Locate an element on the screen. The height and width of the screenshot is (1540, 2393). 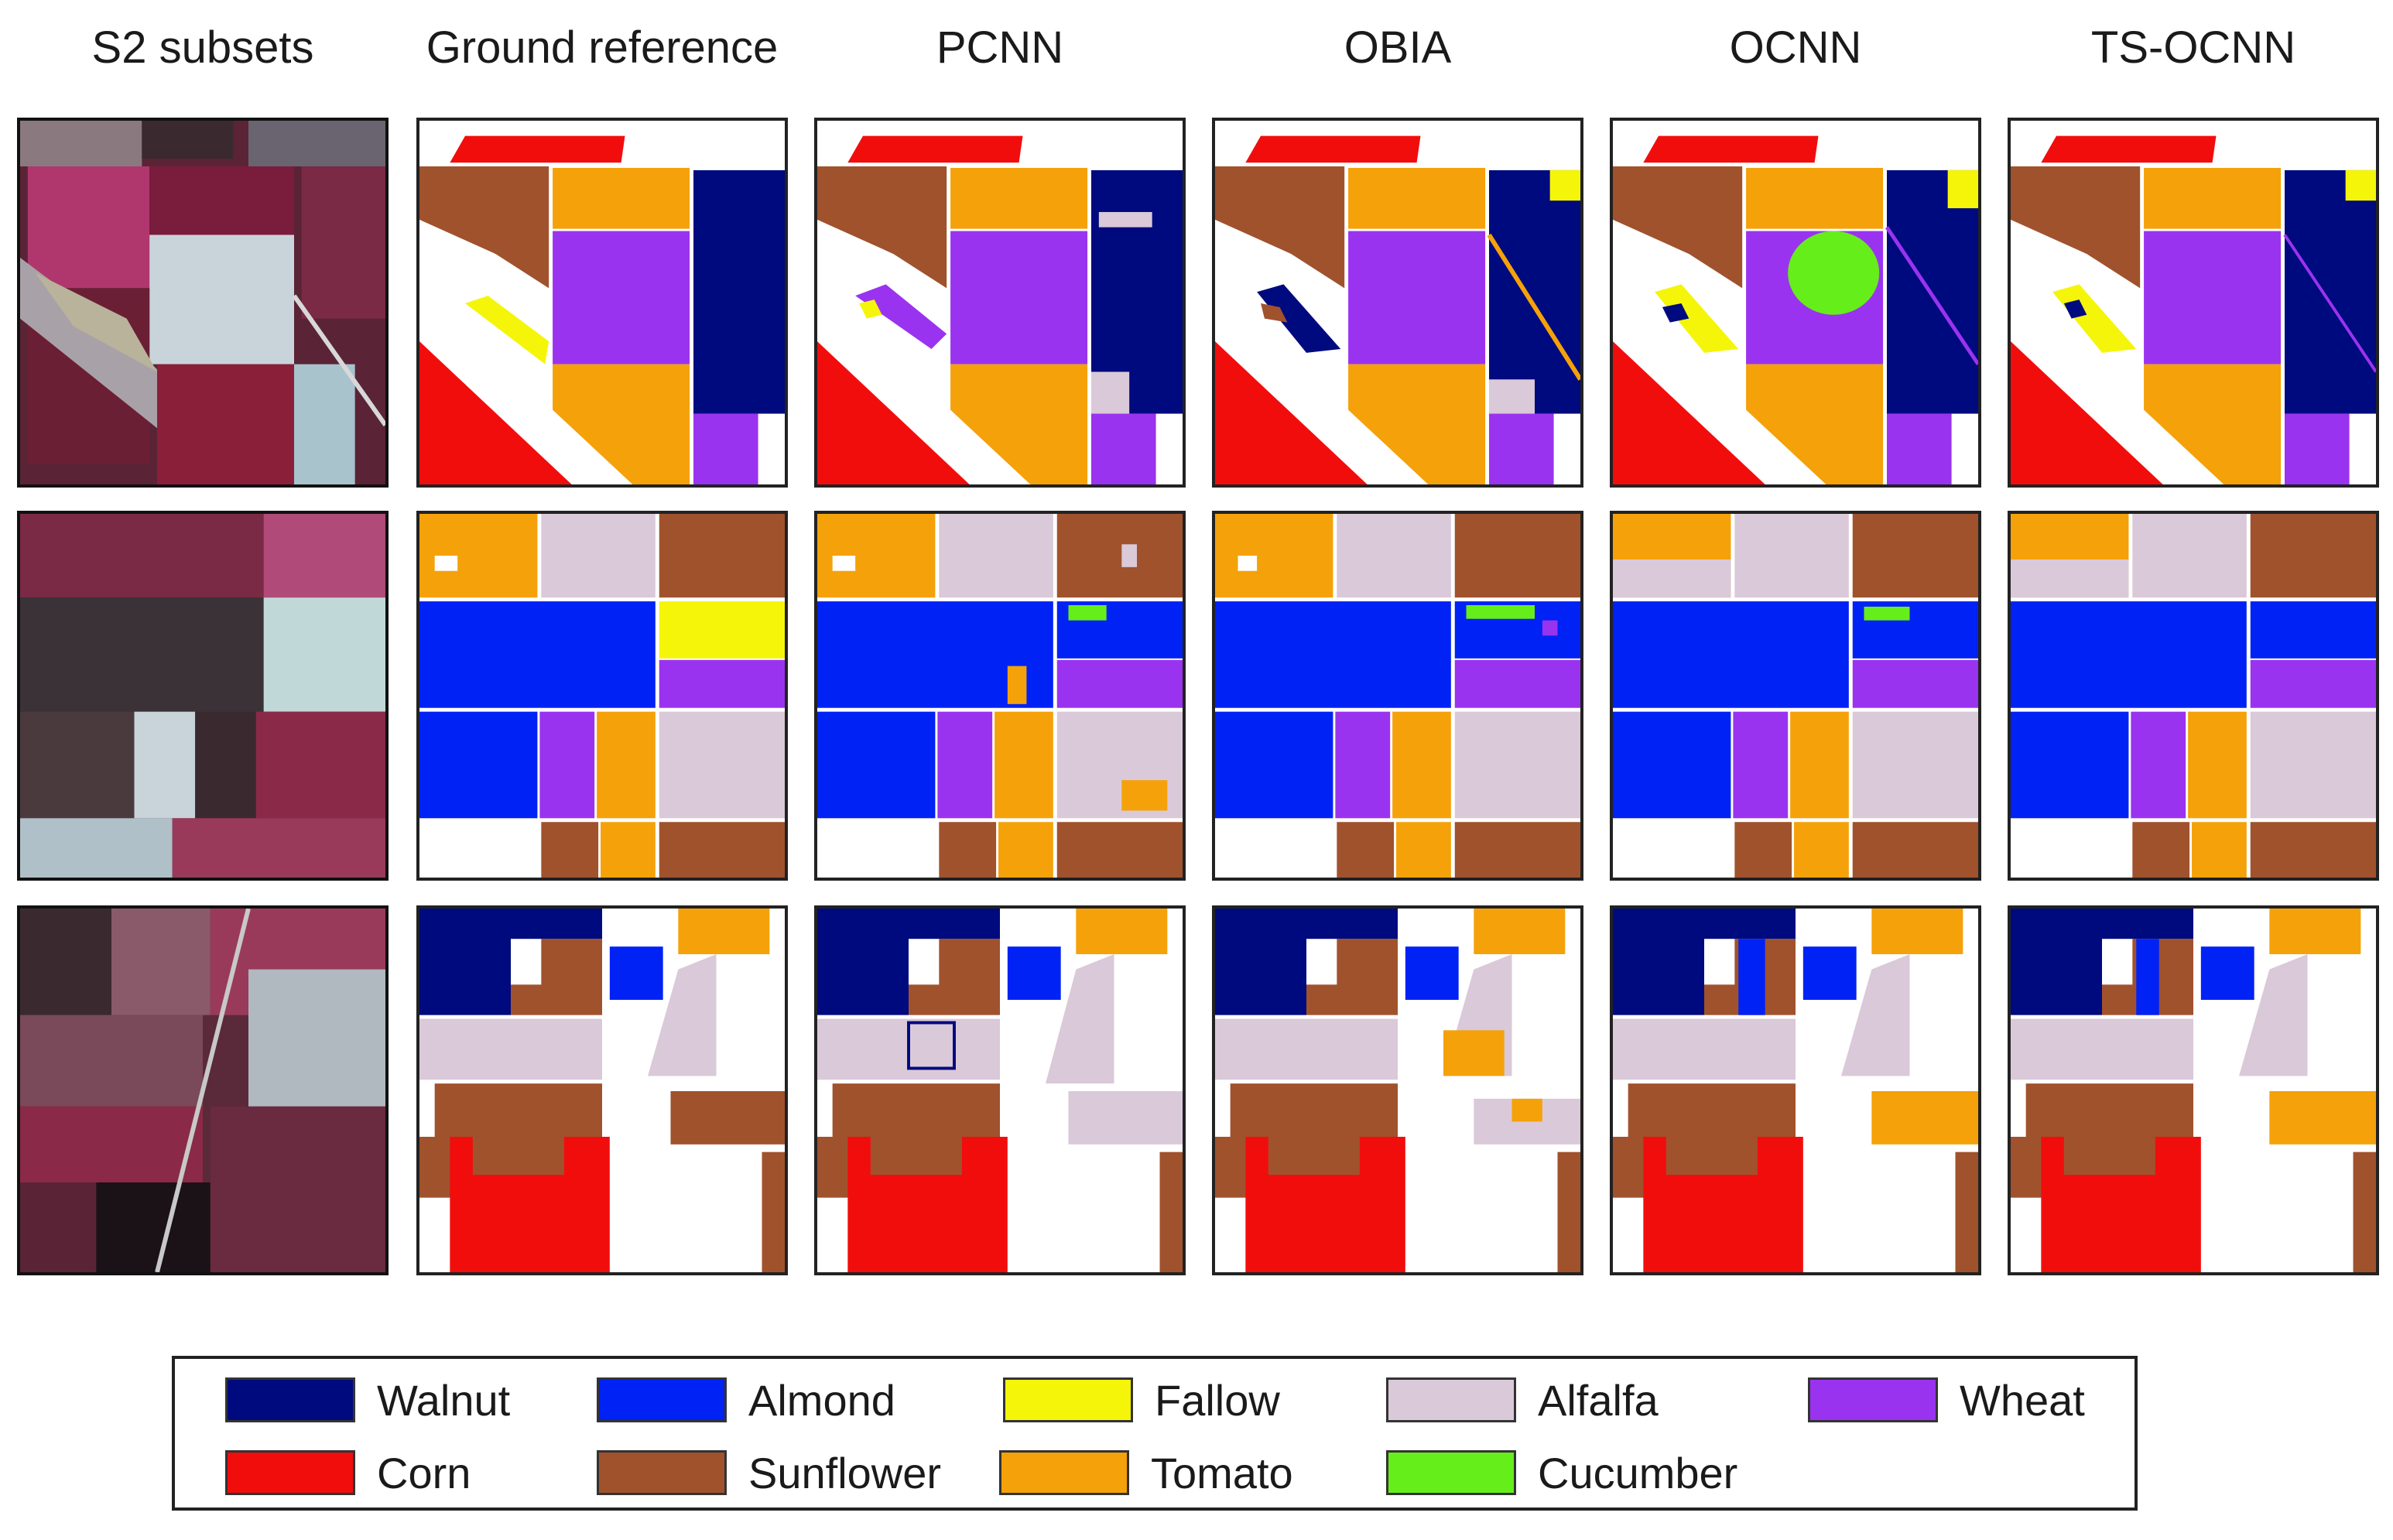
legend-swatch-corn is located at coordinates (290, 1472).